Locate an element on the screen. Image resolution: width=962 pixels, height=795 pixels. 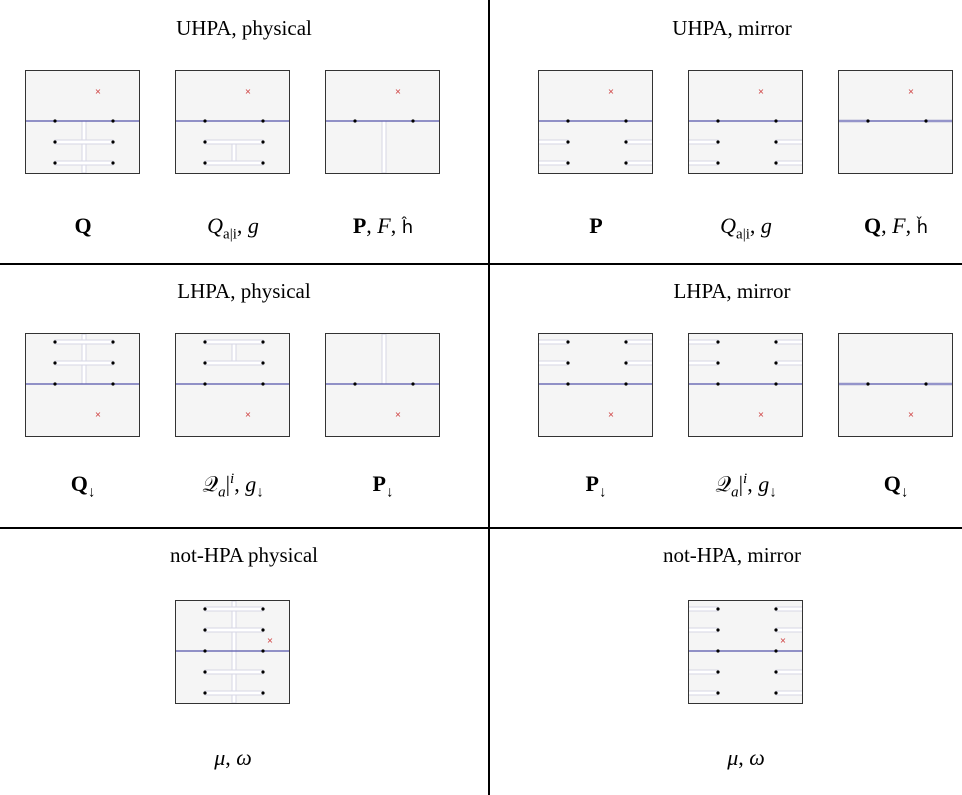
label-part: F is located at coordinates (384, 225).